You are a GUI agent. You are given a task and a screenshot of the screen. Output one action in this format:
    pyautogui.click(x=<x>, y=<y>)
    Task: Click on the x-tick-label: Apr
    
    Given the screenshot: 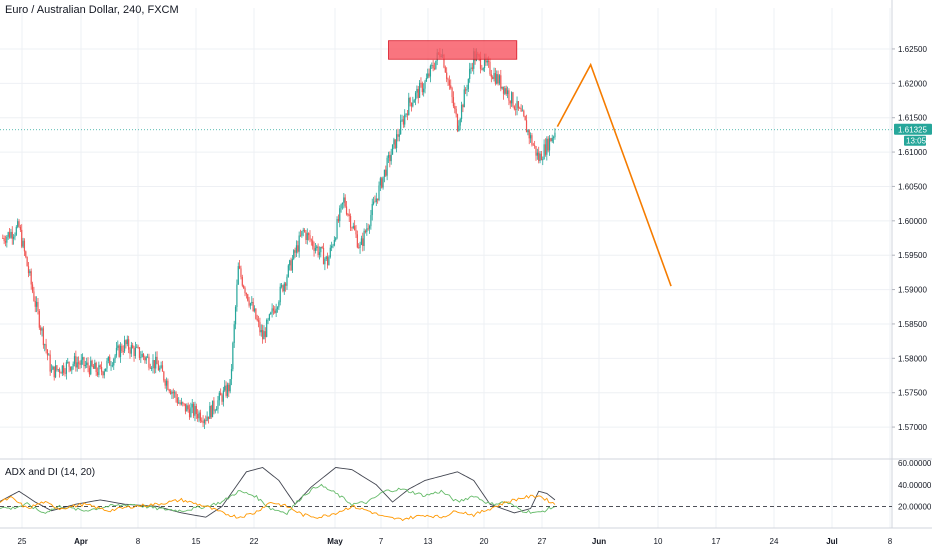 What is the action you would take?
    pyautogui.click(x=81, y=541)
    